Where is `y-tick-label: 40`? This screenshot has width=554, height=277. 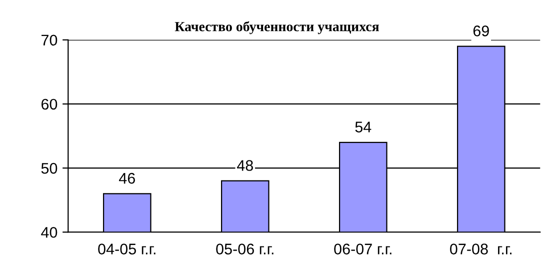
y-tick-label: 40 is located at coordinates (49, 232).